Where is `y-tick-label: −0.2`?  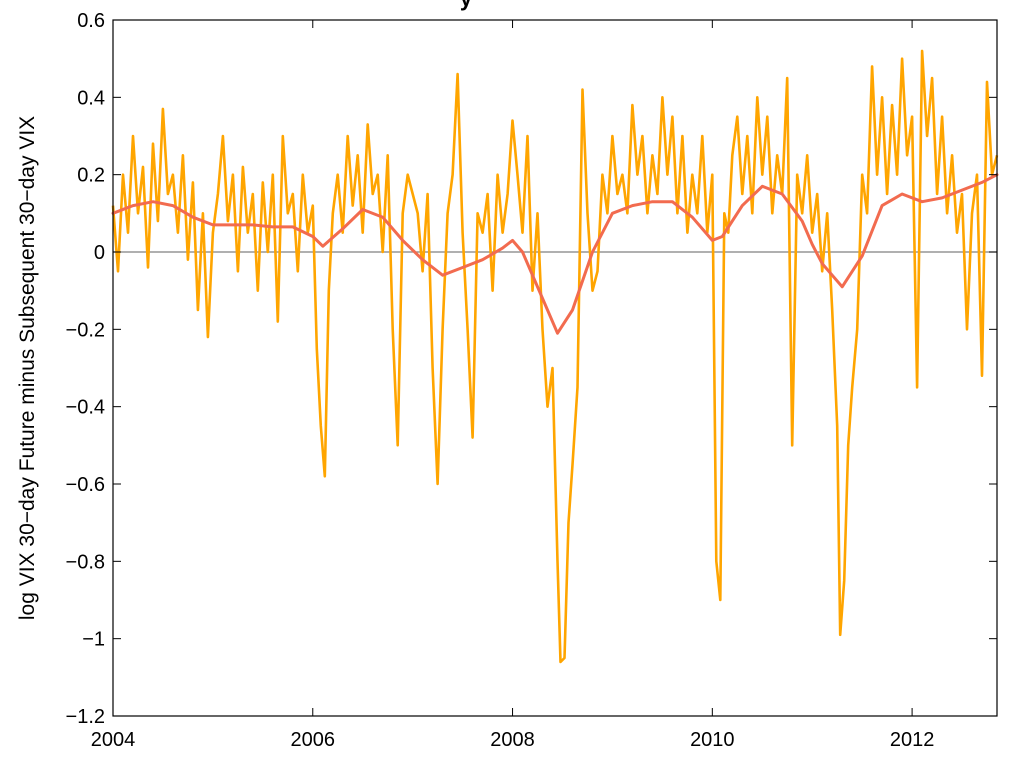
y-tick-label: −0.2 is located at coordinates (85, 330).